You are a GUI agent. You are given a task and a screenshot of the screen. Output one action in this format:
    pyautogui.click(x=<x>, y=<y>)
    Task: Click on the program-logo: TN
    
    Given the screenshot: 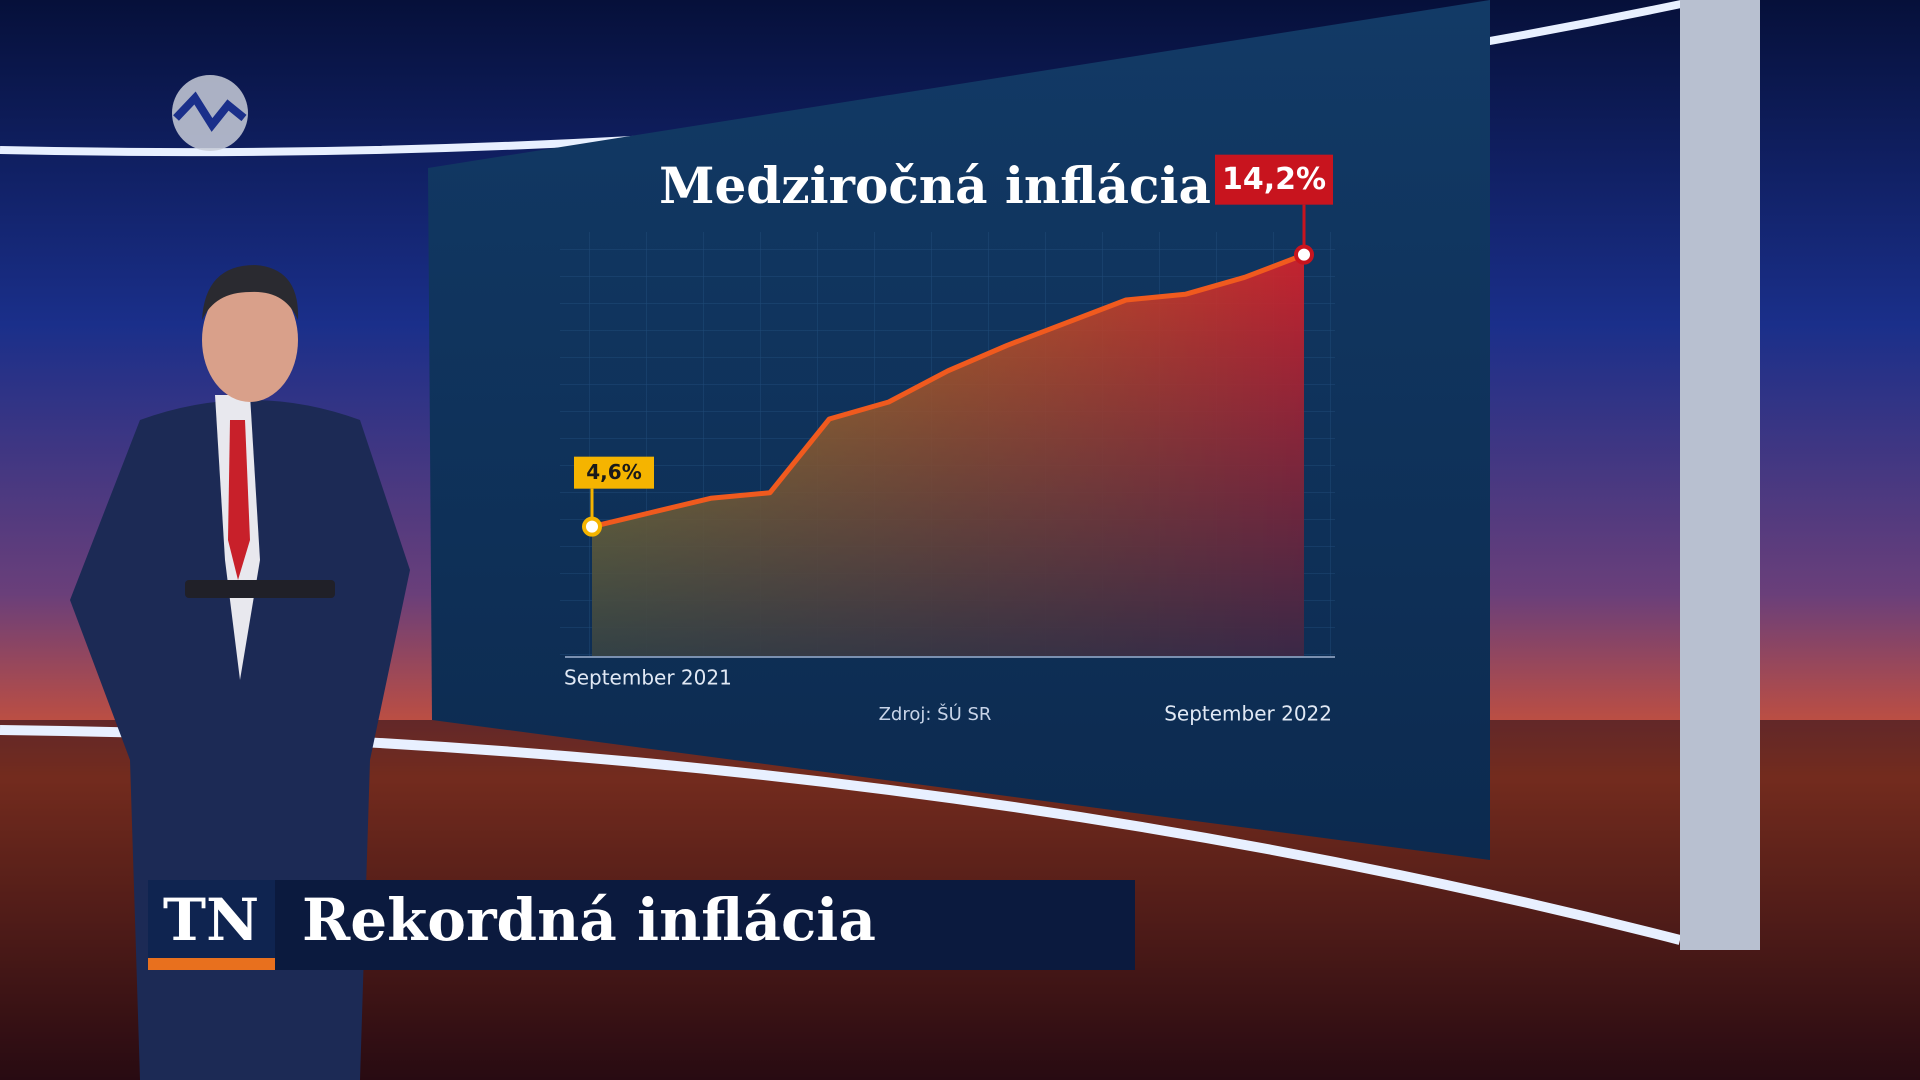 What is the action you would take?
    pyautogui.click(x=211, y=920)
    